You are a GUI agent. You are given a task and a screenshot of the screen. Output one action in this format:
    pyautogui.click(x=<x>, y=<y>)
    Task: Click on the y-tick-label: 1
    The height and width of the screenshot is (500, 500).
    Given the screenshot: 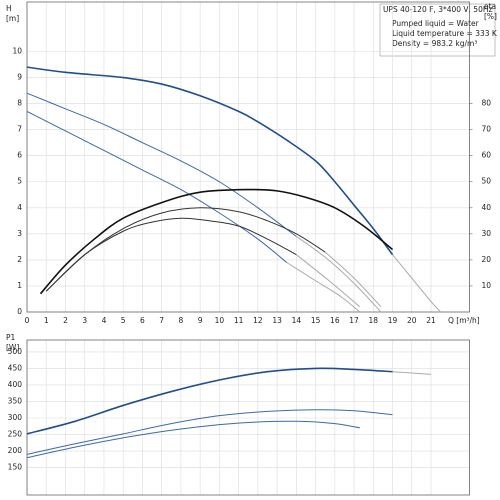 What is the action you would take?
    pyautogui.click(x=19, y=285)
    